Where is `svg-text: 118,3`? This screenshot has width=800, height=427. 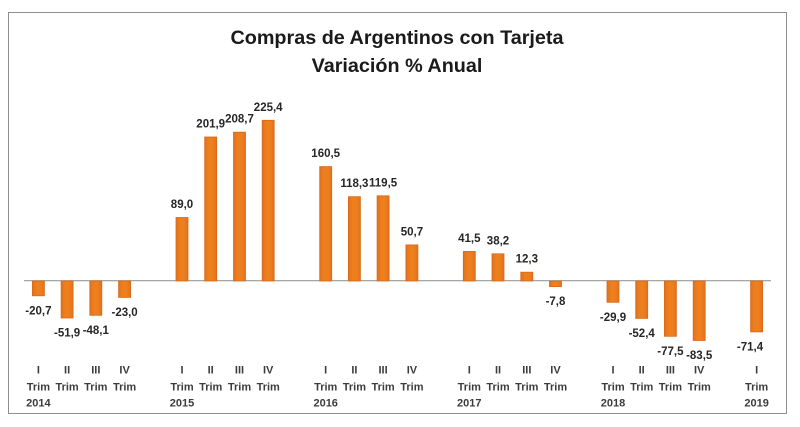
svg-text: 118,3 is located at coordinates (354, 184).